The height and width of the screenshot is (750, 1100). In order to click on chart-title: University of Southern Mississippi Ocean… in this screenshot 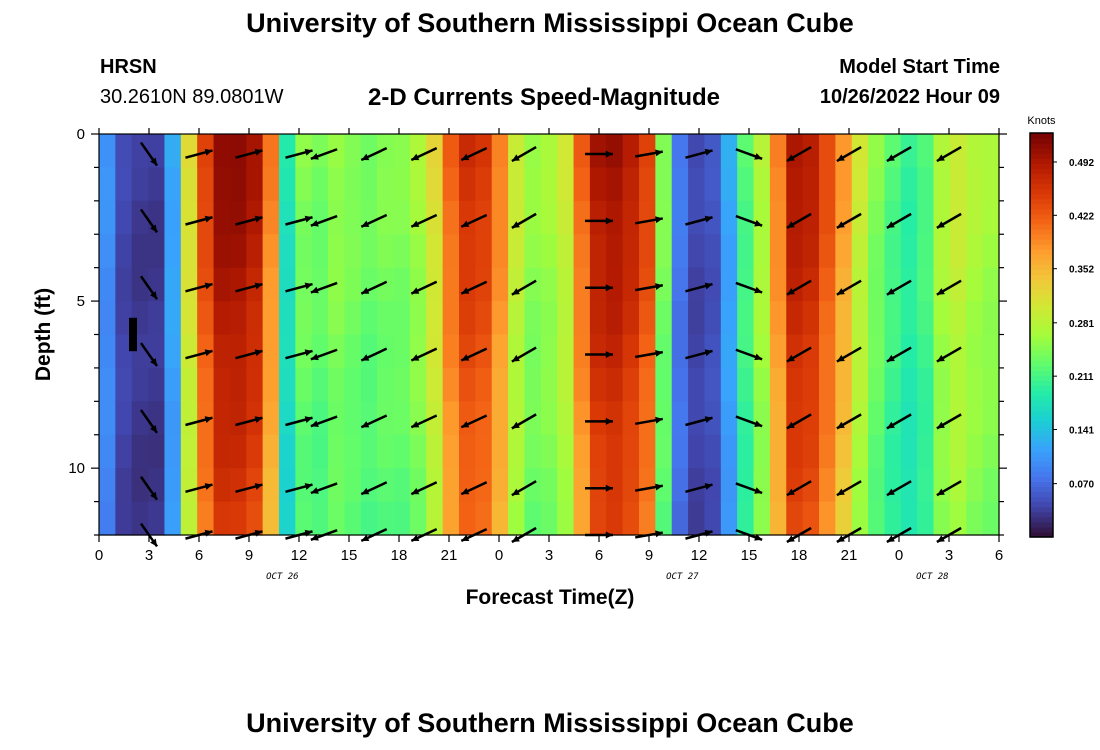, I will do `click(550, 23)`.